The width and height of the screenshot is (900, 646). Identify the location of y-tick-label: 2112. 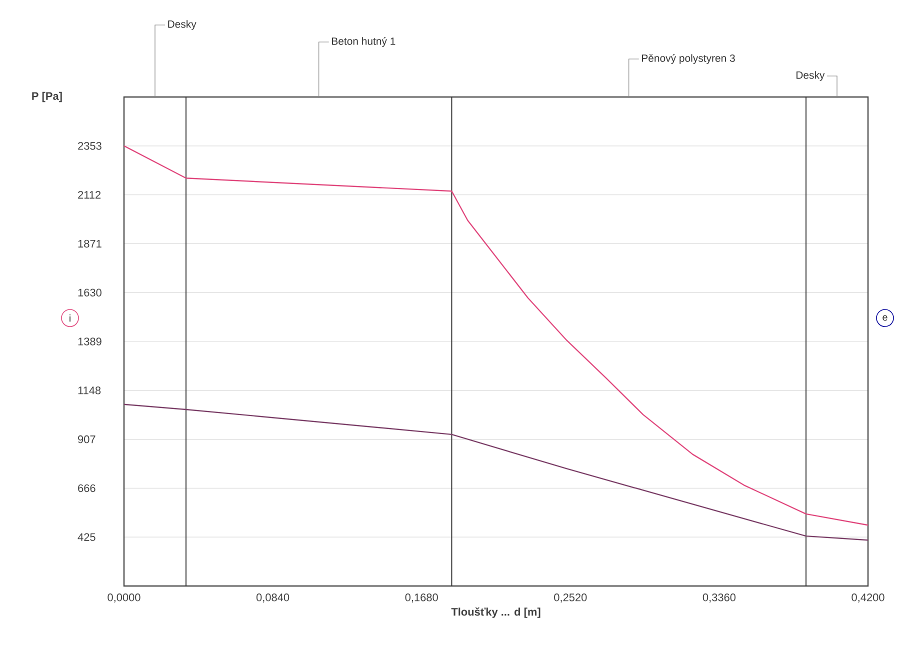
(89, 194).